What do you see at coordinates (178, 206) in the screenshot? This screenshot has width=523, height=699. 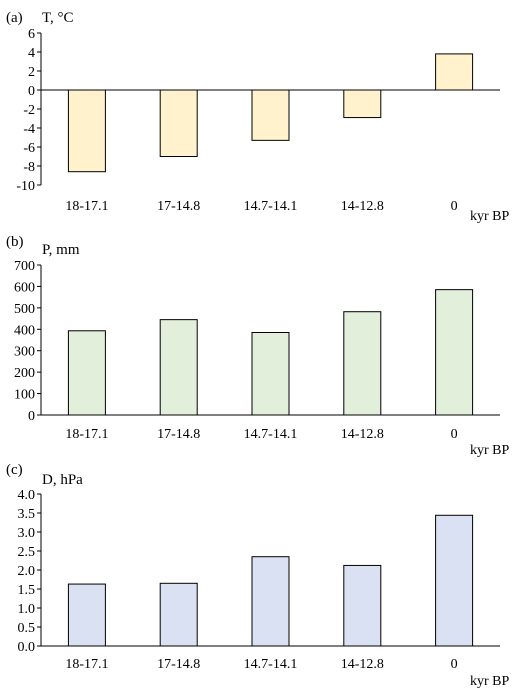 I see `panel-0-category-label-1: 17-14.8` at bounding box center [178, 206].